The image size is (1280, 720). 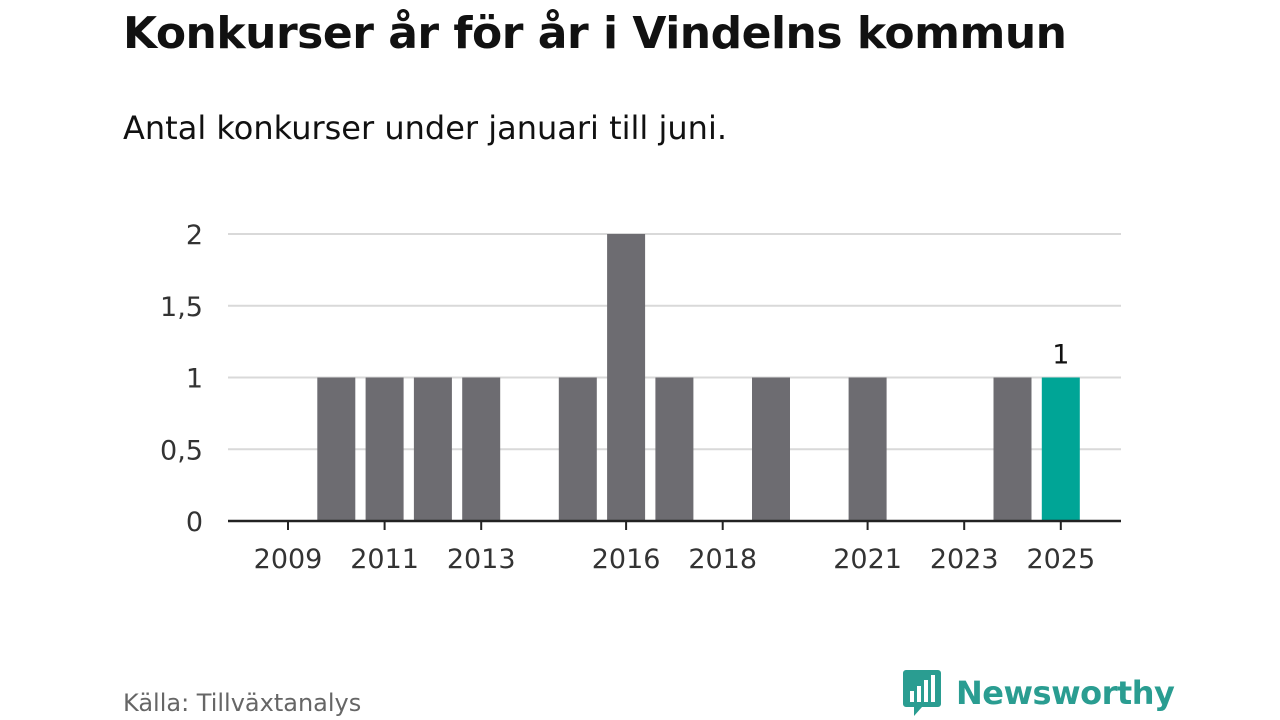 I want to click on bar-2010, so click(x=336, y=449).